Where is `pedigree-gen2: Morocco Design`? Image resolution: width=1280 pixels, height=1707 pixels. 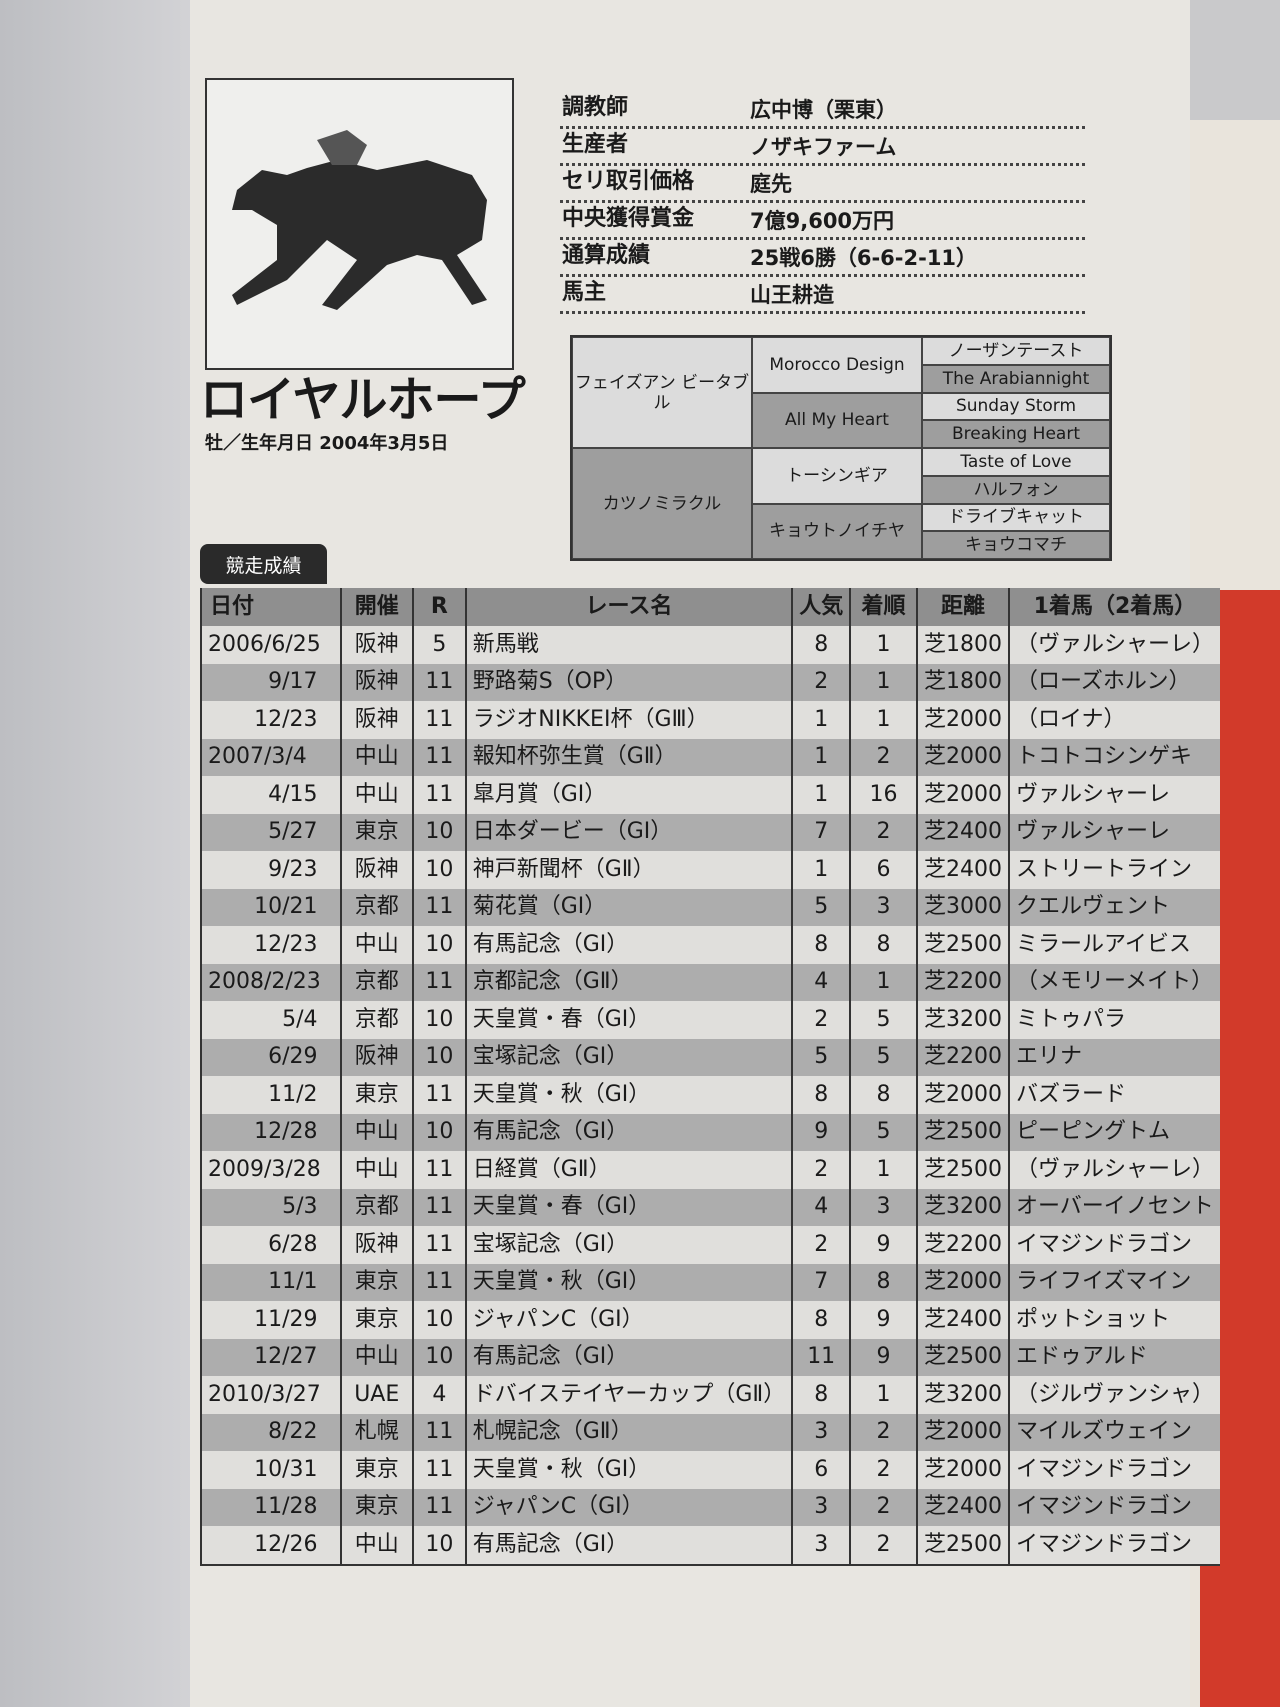 pedigree-gen2: Morocco Design is located at coordinates (837, 365).